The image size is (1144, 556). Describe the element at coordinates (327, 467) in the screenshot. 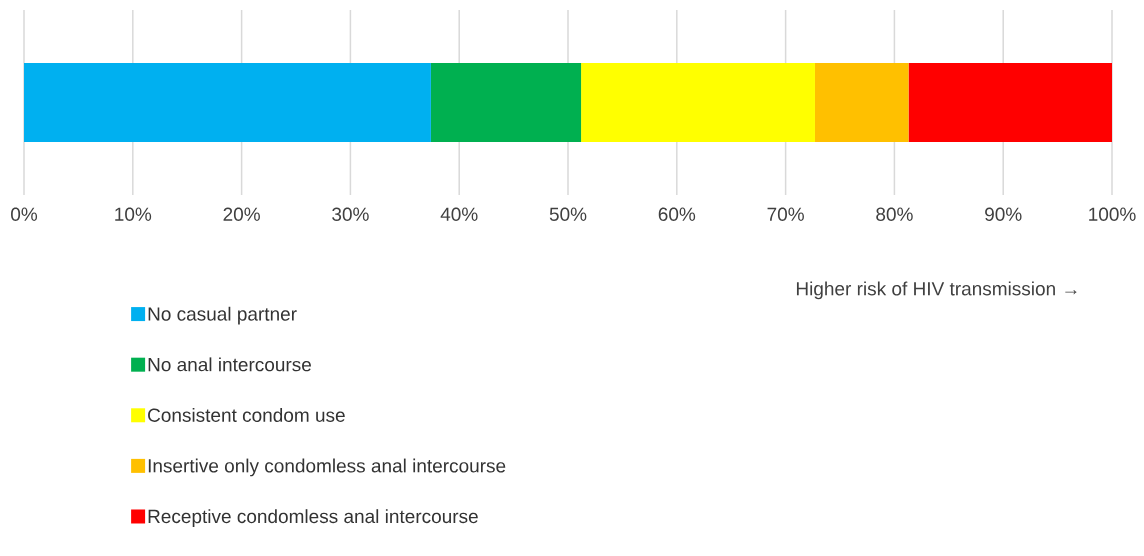

I see `legend-label: Insertive only condomless anal intercourse` at that location.